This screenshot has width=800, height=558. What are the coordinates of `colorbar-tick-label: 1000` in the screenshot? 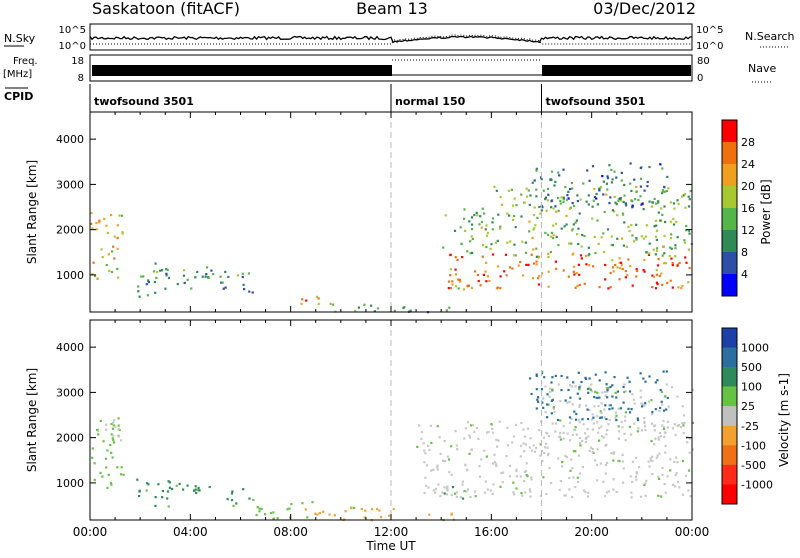 It's located at (755, 348).